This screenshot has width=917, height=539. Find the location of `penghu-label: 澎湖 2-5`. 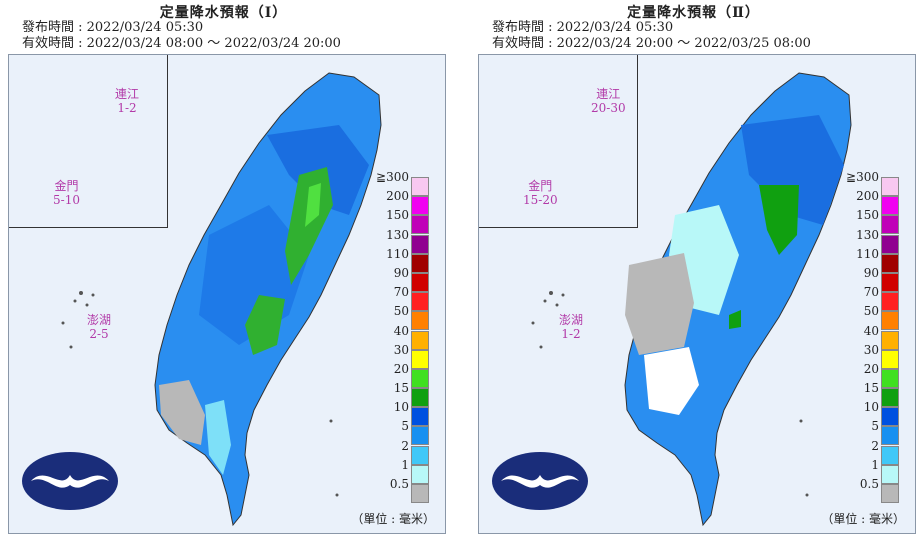

penghu-label: 澎湖 2-5 is located at coordinates (99, 327).